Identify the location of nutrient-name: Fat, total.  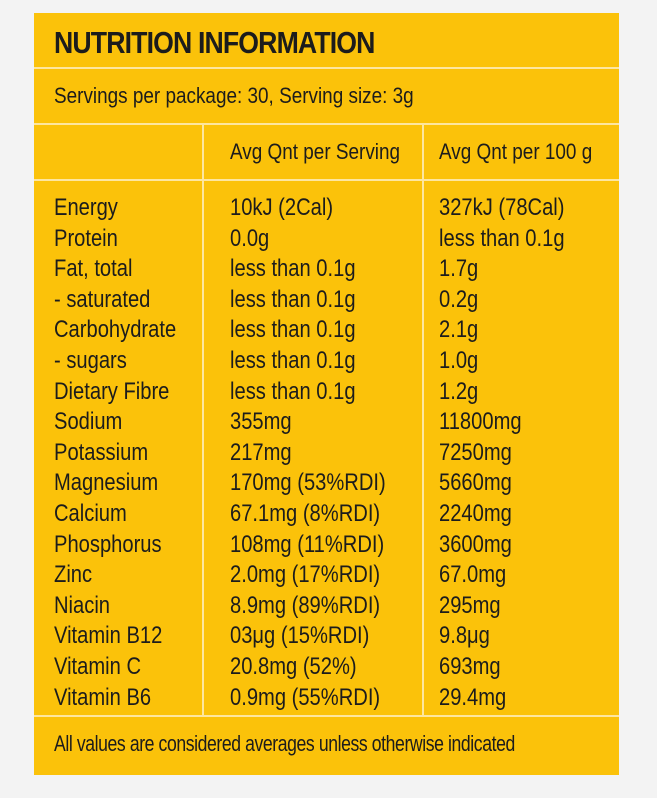
(93, 269).